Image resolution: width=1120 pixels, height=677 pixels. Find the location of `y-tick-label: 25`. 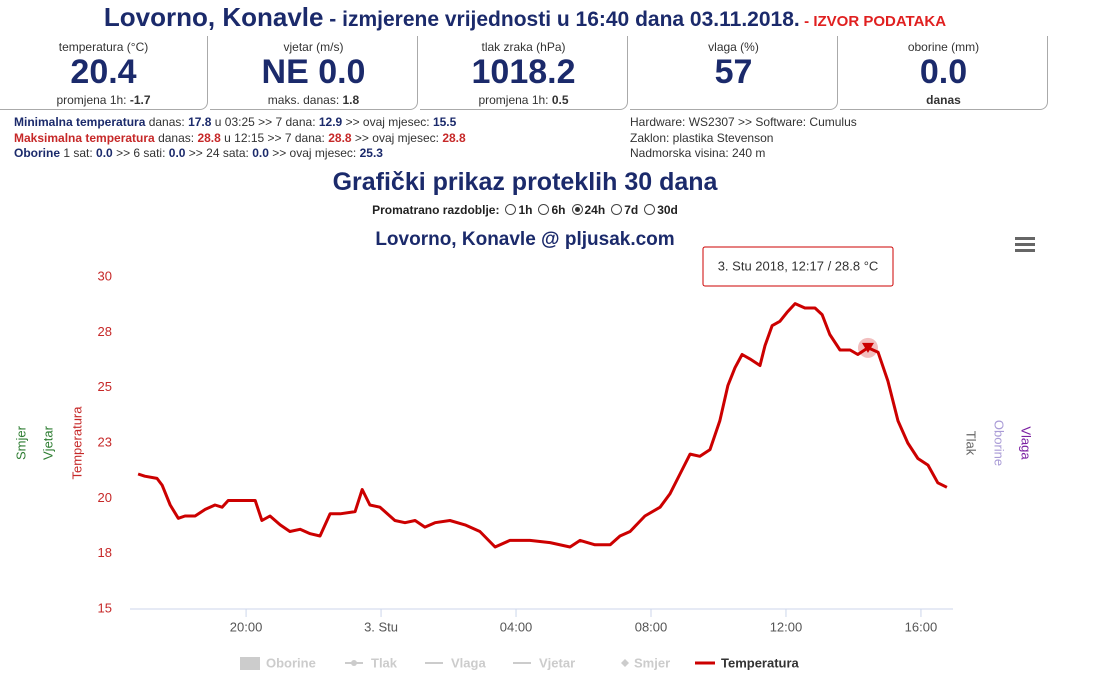

y-tick-label: 25 is located at coordinates (105, 386).